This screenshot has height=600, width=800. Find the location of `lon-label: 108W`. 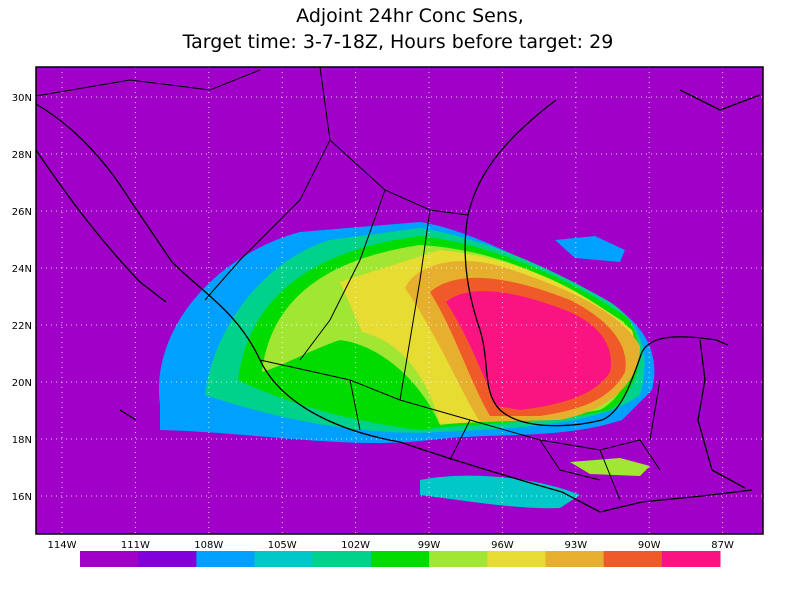

lon-label: 108W is located at coordinates (208, 545).